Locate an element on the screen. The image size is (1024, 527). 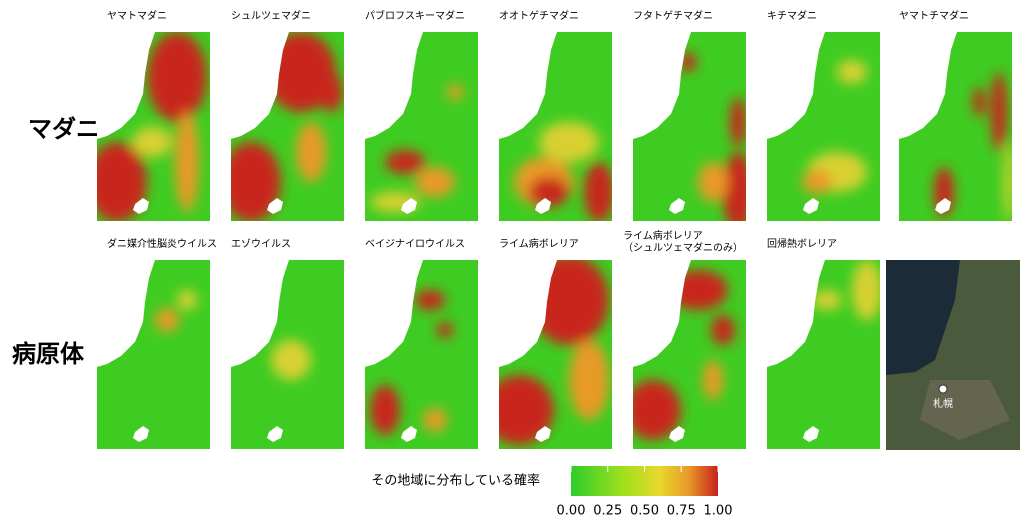
panel-title: オオトゲチマダニ is located at coordinates (539, 15).